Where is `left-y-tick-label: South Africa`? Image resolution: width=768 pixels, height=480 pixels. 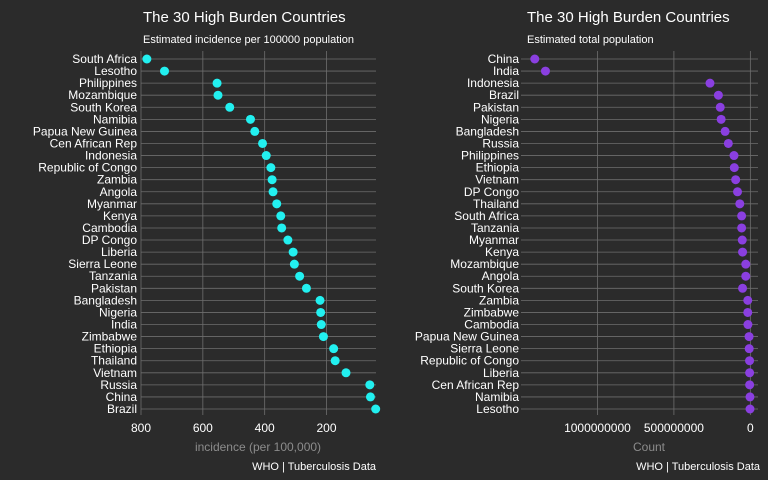
left-y-tick-label: South Africa is located at coordinates (104, 59).